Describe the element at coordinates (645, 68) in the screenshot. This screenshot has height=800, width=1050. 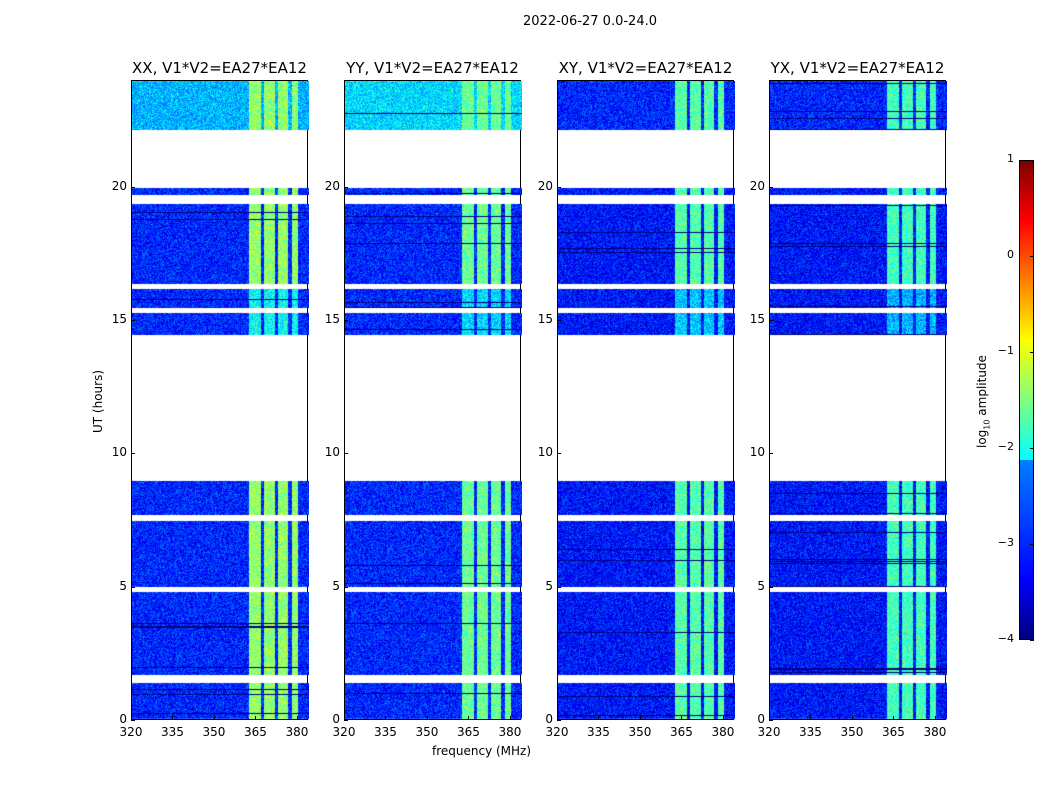
I see `panel-title: XY, V1*V2=EA27*EA12` at that location.